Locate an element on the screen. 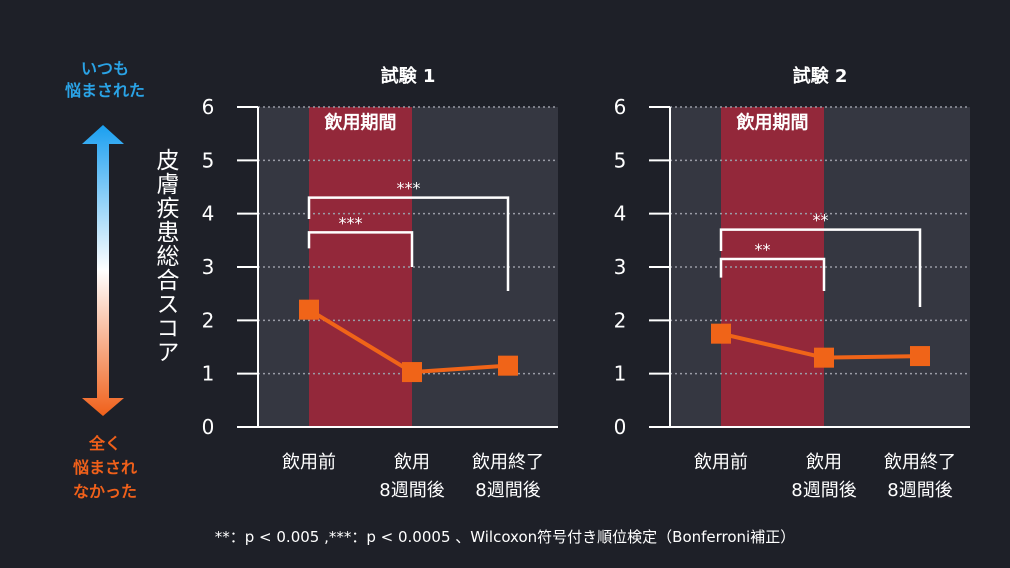 The image size is (1010, 568). legend-bottom-label: 全く 悩まされ なかった is located at coordinates (105, 468).